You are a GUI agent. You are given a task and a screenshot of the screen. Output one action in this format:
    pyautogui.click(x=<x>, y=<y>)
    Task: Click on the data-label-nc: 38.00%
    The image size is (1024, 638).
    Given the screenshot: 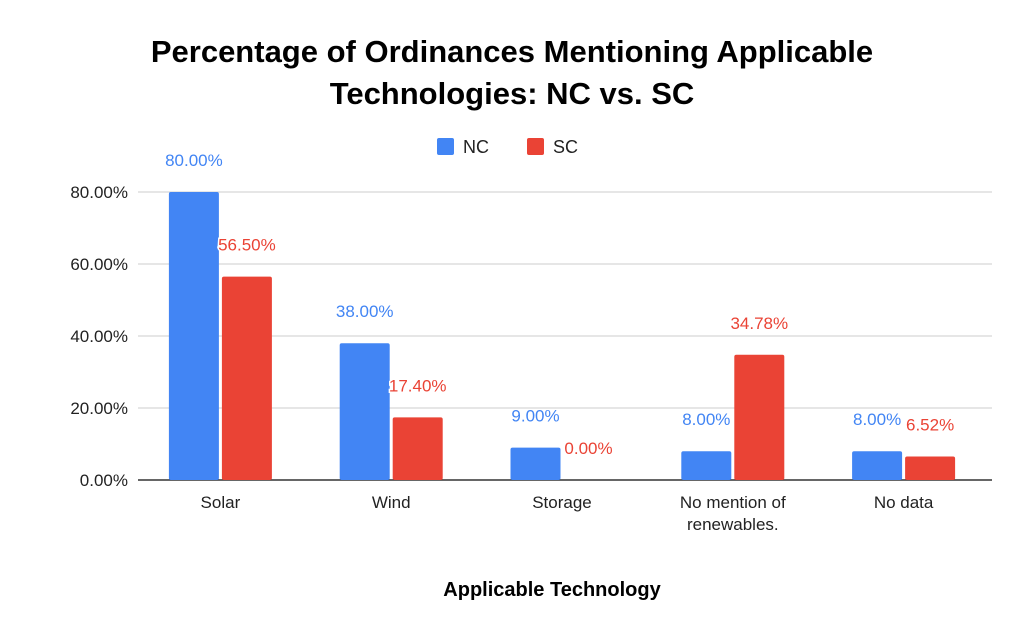 What is the action you would take?
    pyautogui.click(x=365, y=311)
    